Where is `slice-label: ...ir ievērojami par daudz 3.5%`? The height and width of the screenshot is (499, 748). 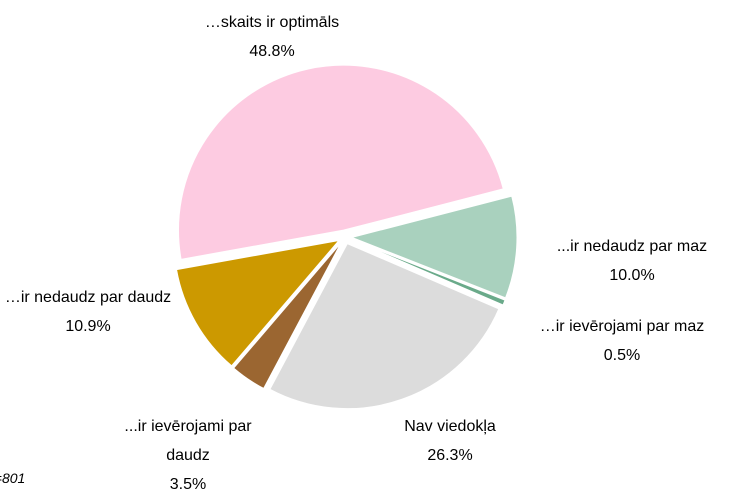 slice-label: ...ir ievērojami par daudz 3.5% is located at coordinates (188, 455).